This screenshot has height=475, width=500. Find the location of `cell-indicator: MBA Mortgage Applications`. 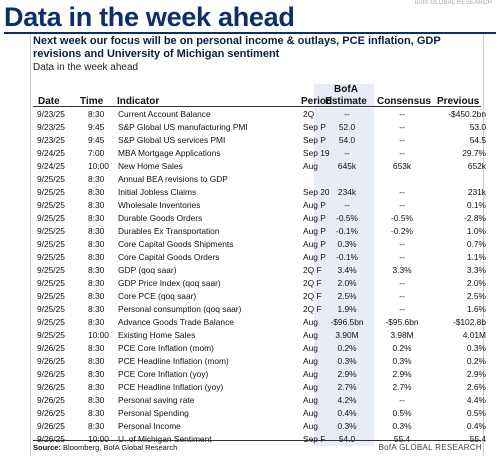

cell-indicator: MBA Mortgage Applications is located at coordinates (169, 153).